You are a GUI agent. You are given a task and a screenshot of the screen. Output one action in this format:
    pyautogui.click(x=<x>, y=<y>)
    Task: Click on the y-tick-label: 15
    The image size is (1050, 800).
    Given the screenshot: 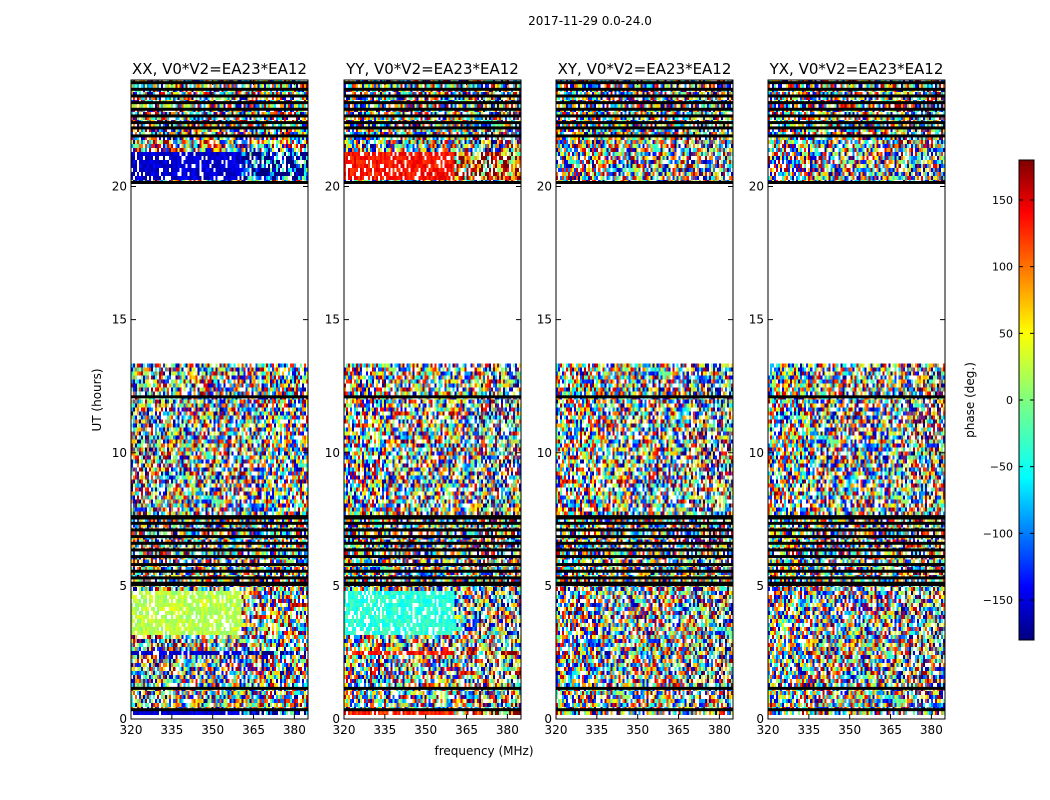 What is the action you would take?
    pyautogui.click(x=756, y=320)
    